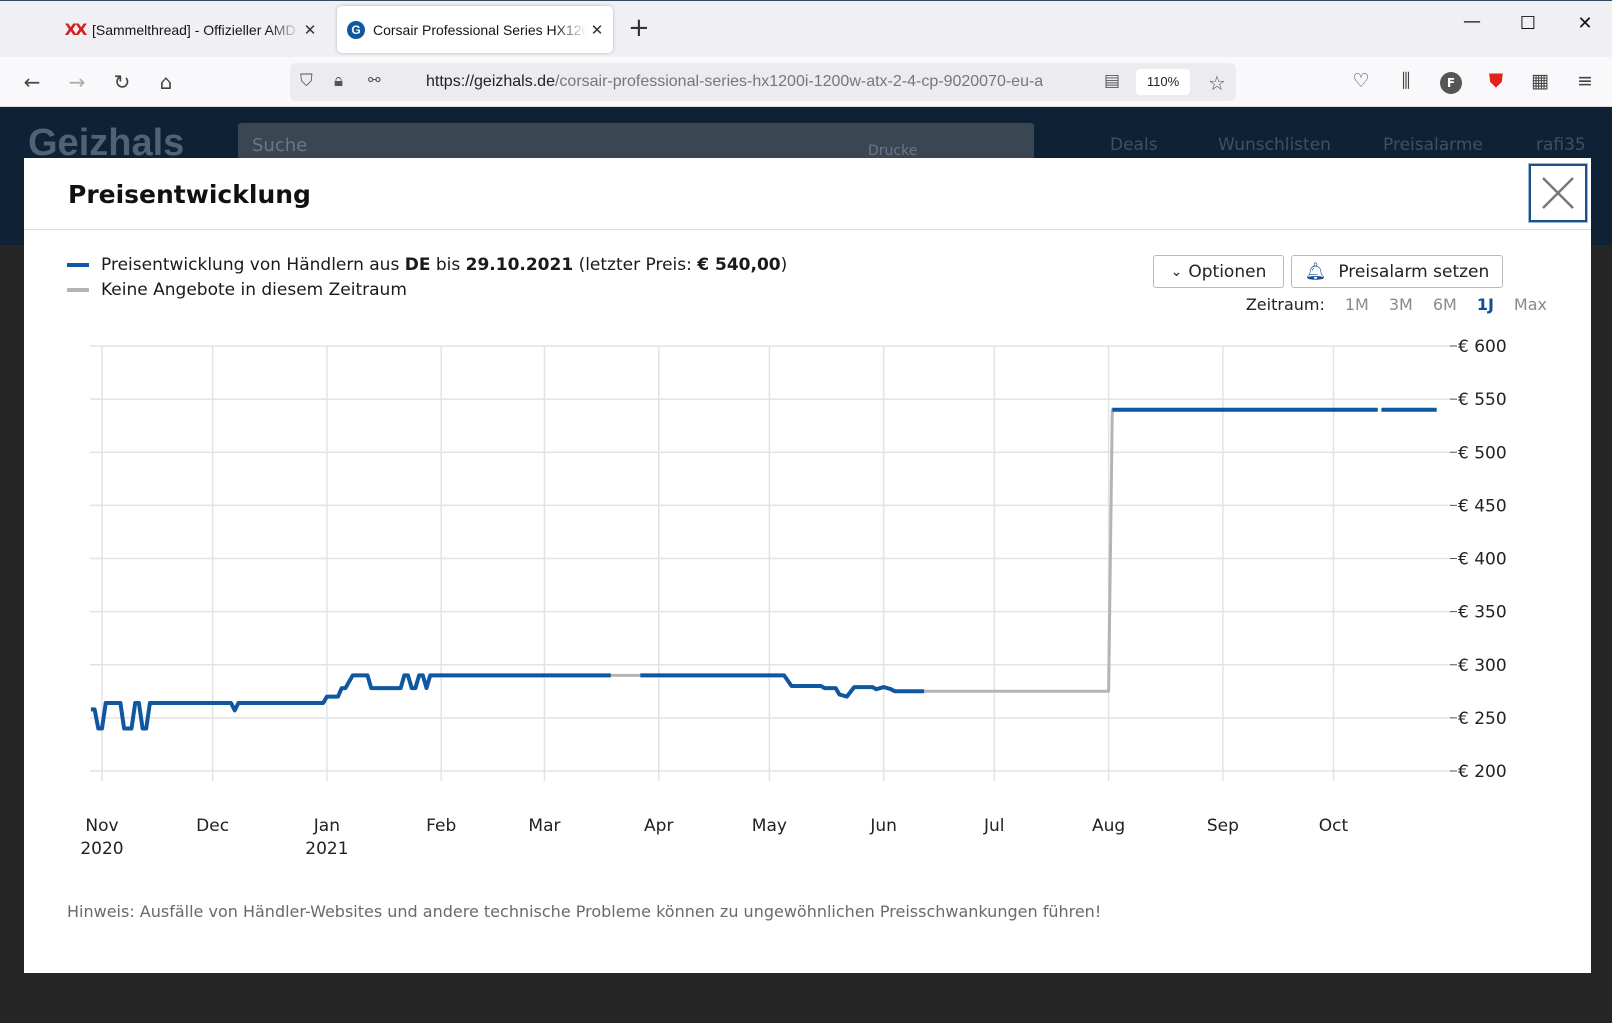 Image resolution: width=1612 pixels, height=1023 pixels. What do you see at coordinates (326, 849) in the screenshot?
I see `x-tick-year-label: 2021` at bounding box center [326, 849].